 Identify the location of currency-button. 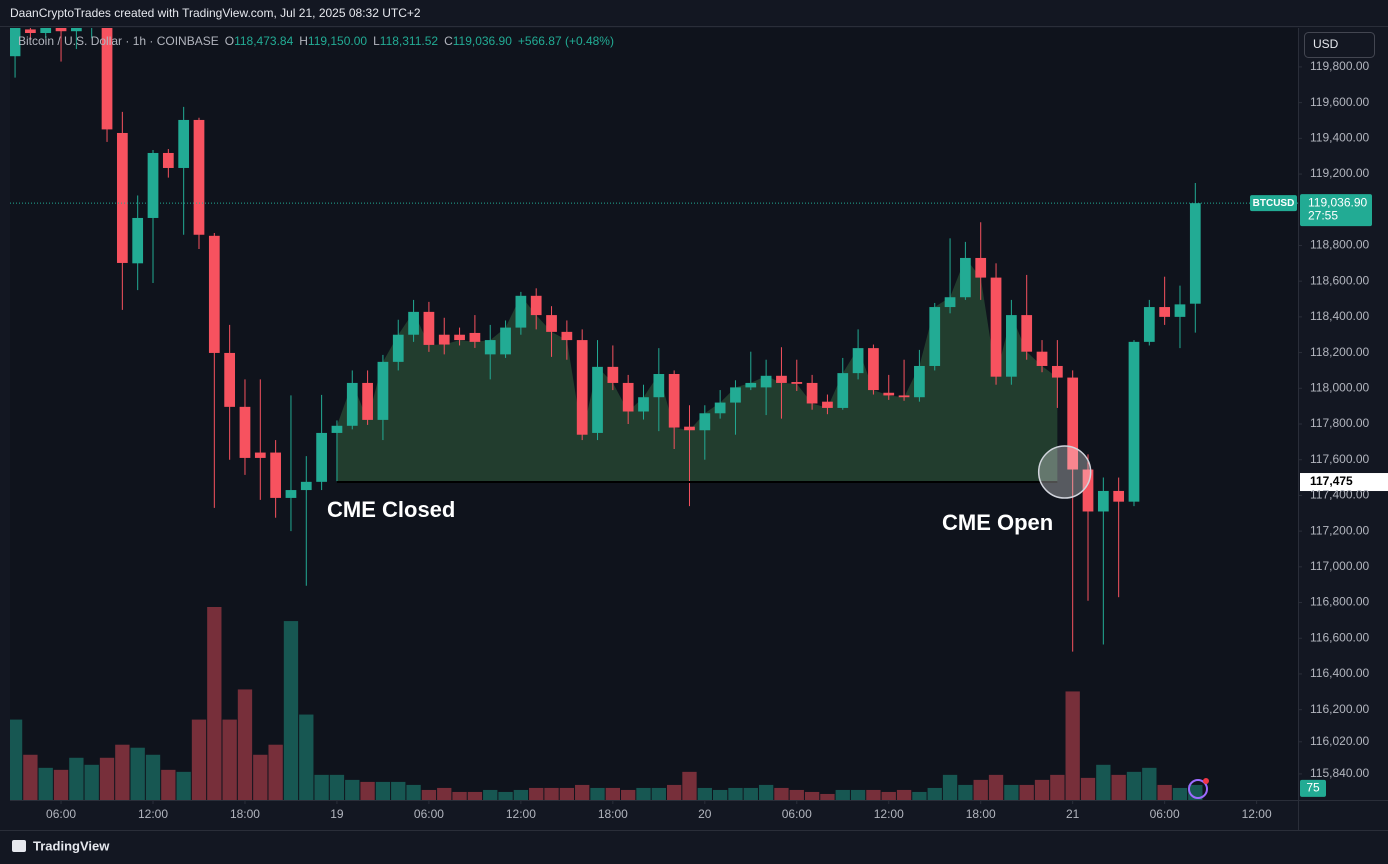
(1339, 45).